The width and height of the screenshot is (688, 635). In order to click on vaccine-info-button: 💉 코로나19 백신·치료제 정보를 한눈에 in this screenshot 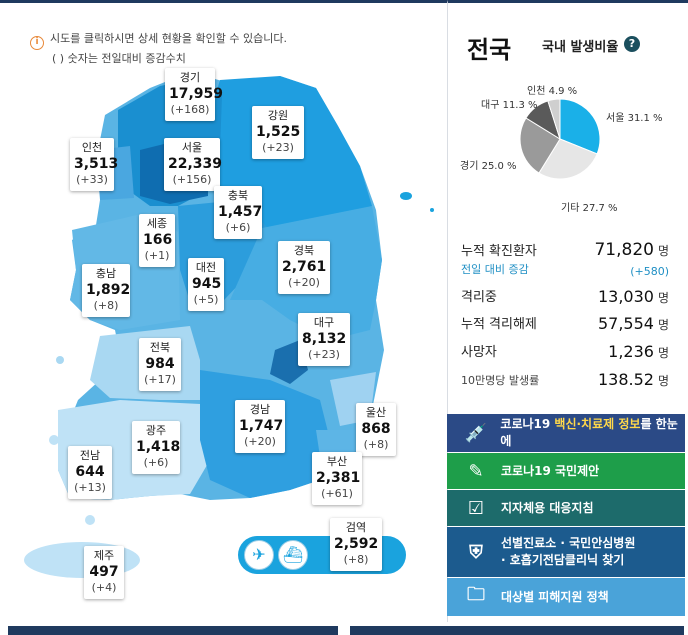, I will do `click(566, 433)`.